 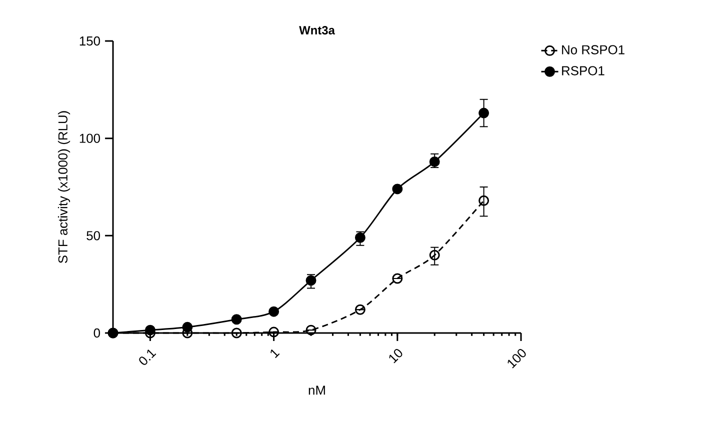 I want to click on x-tick-label: 10, so click(x=395, y=356).